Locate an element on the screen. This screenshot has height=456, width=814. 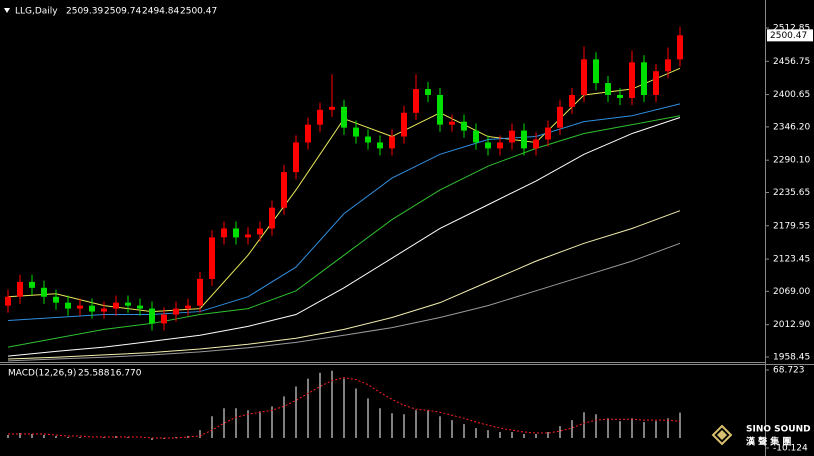
y-tick-label: 2290.10 is located at coordinates (791, 161).